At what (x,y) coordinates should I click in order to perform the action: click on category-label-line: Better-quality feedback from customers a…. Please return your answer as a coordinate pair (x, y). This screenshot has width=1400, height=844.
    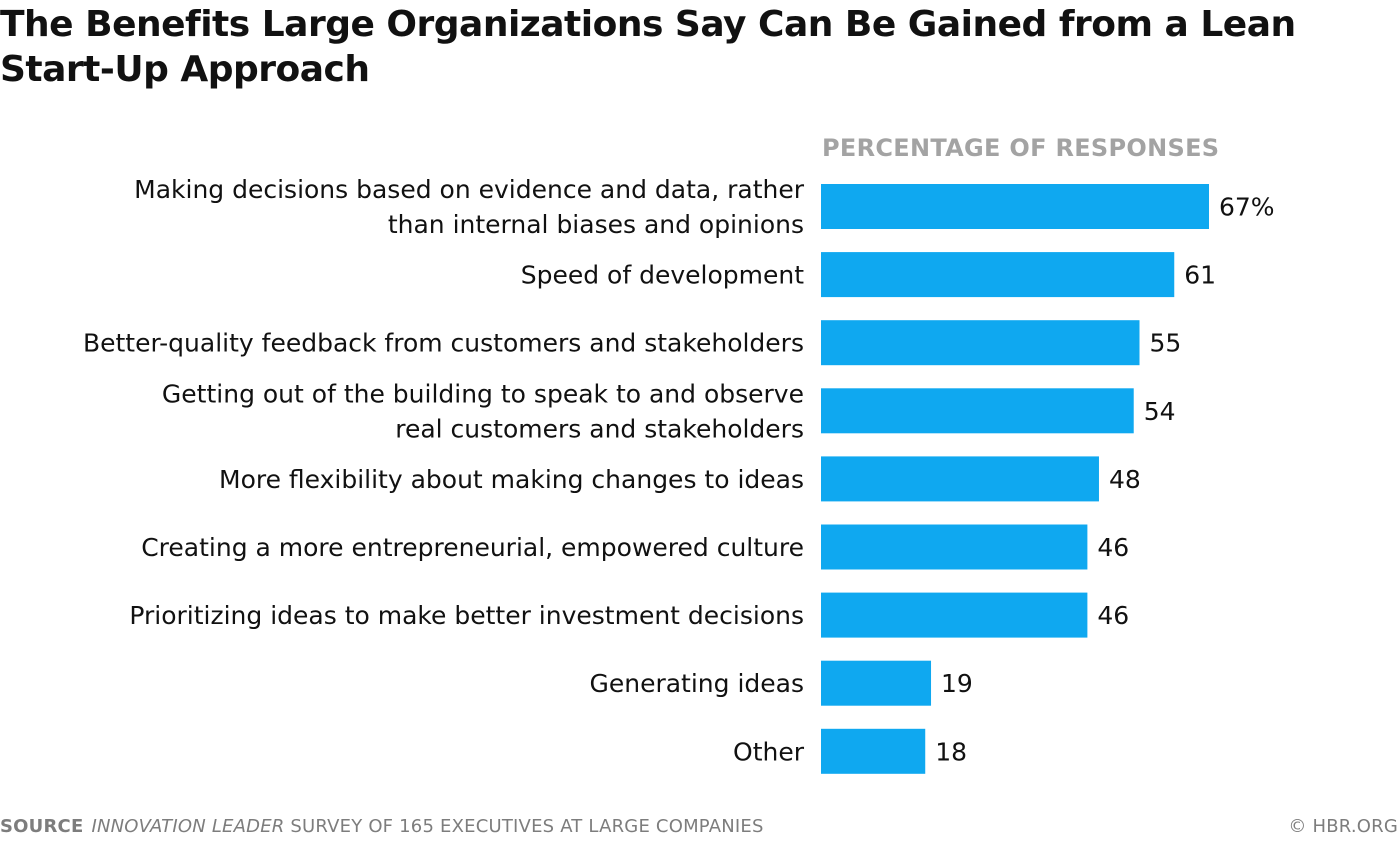
    Looking at the image, I should click on (443, 343).